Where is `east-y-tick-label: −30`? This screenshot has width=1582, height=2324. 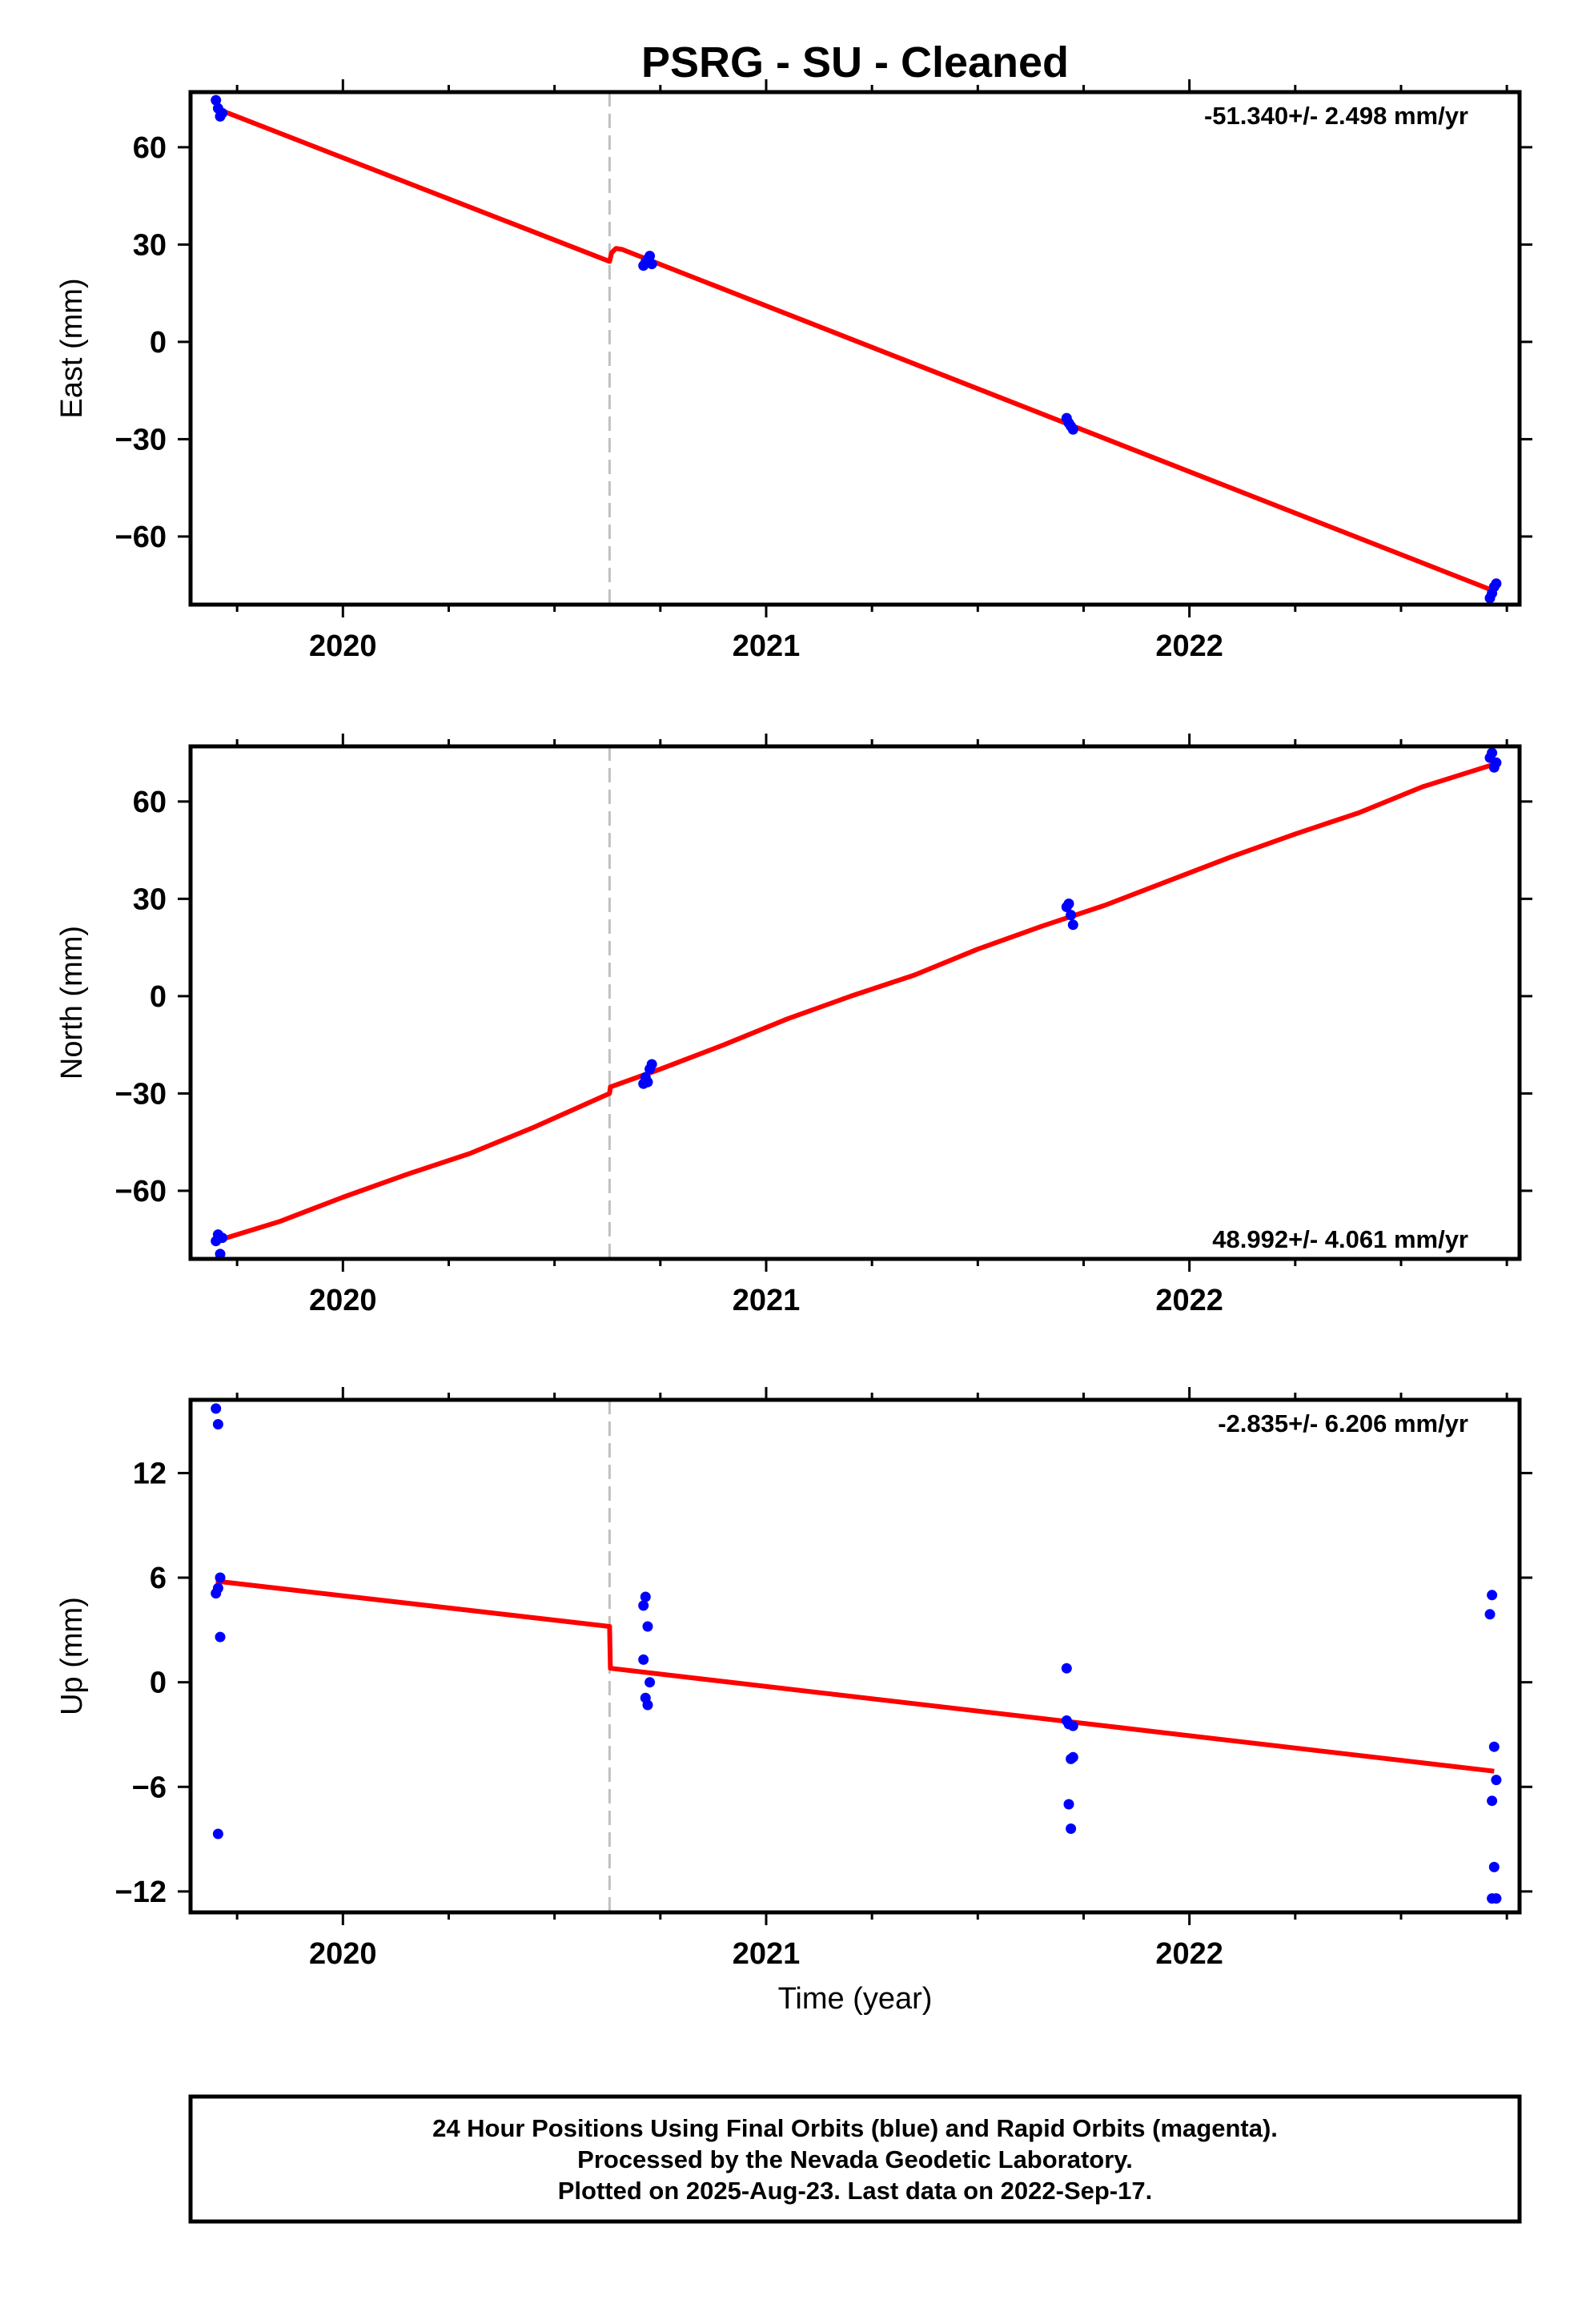 east-y-tick-label: −30 is located at coordinates (141, 439).